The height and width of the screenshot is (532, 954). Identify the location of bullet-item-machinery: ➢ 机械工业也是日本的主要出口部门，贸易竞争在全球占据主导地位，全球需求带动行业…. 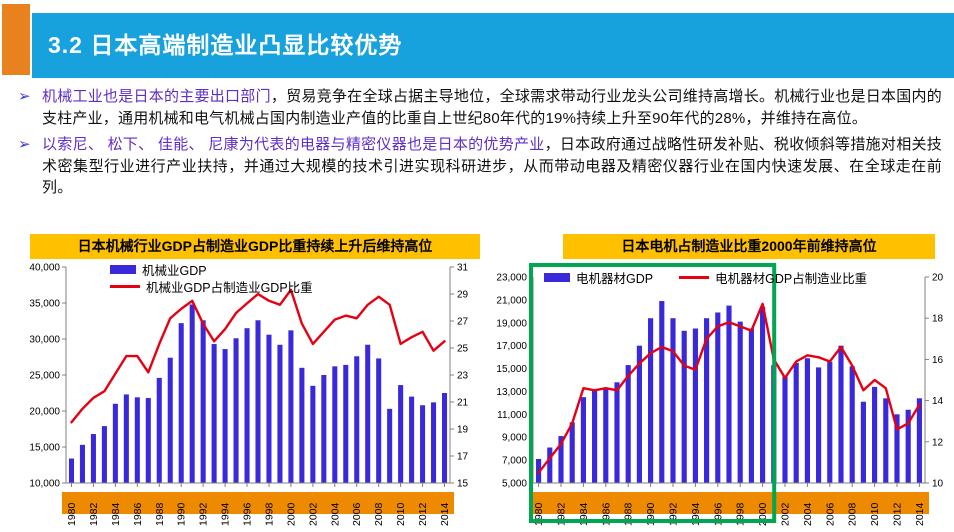
(480, 107).